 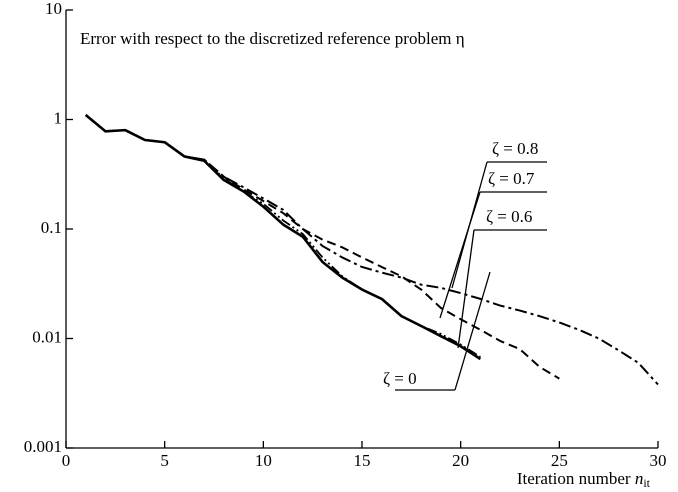 I want to click on x-tick-label: 10, so click(x=263, y=460).